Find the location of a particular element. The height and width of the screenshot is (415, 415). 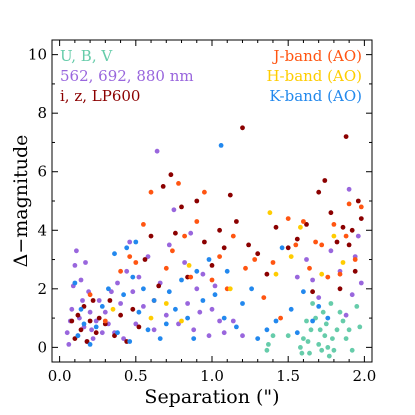

x-axis-label: Separation (") is located at coordinates (211, 397).